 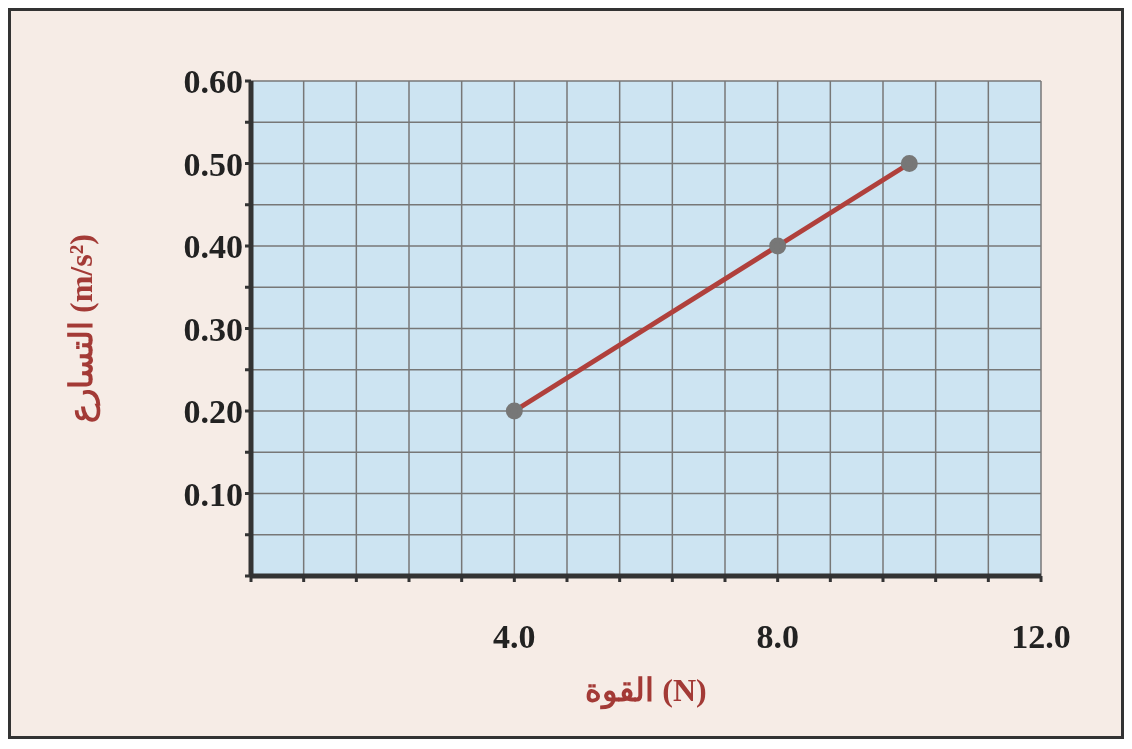 I want to click on x-axis-title: القوة (N), so click(x=646, y=691).